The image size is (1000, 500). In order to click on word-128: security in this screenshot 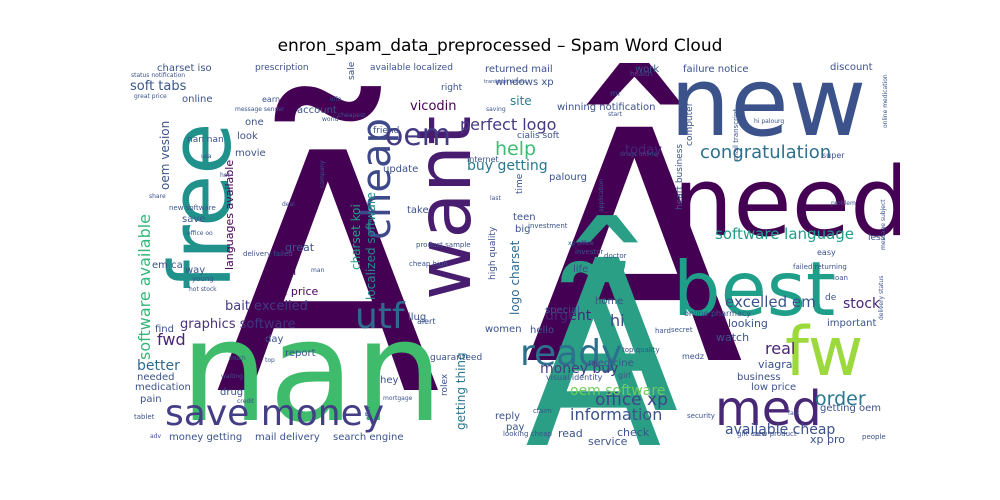, I will do `click(701, 416)`.